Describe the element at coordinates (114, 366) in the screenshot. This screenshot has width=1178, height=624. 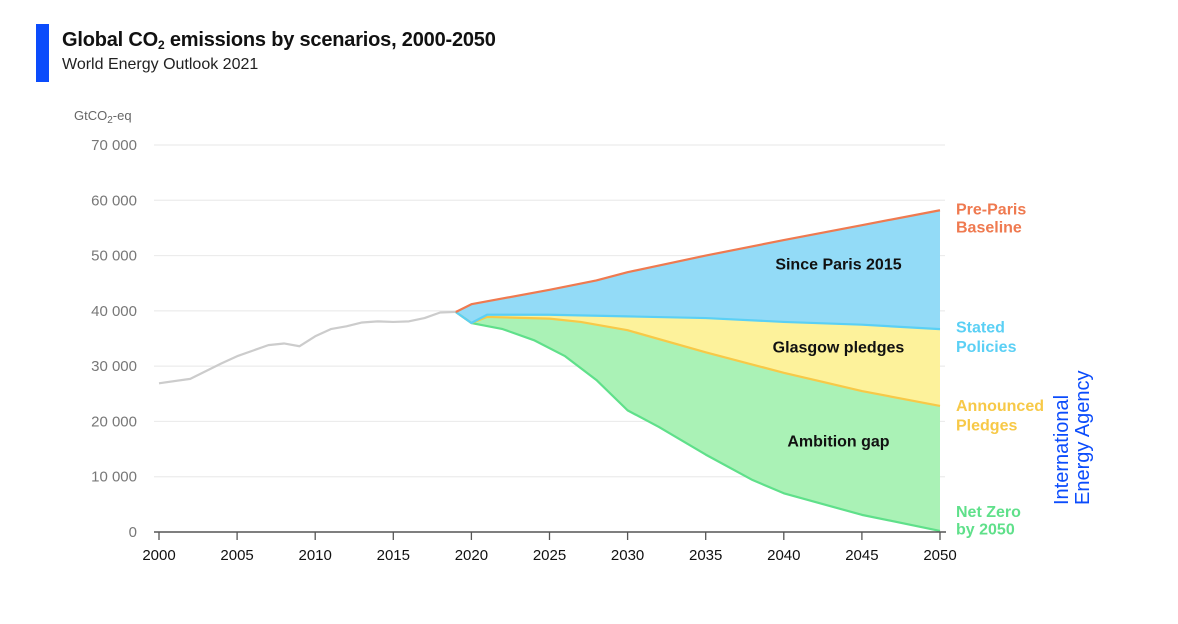
I see `y-tick-label: 30 000` at that location.